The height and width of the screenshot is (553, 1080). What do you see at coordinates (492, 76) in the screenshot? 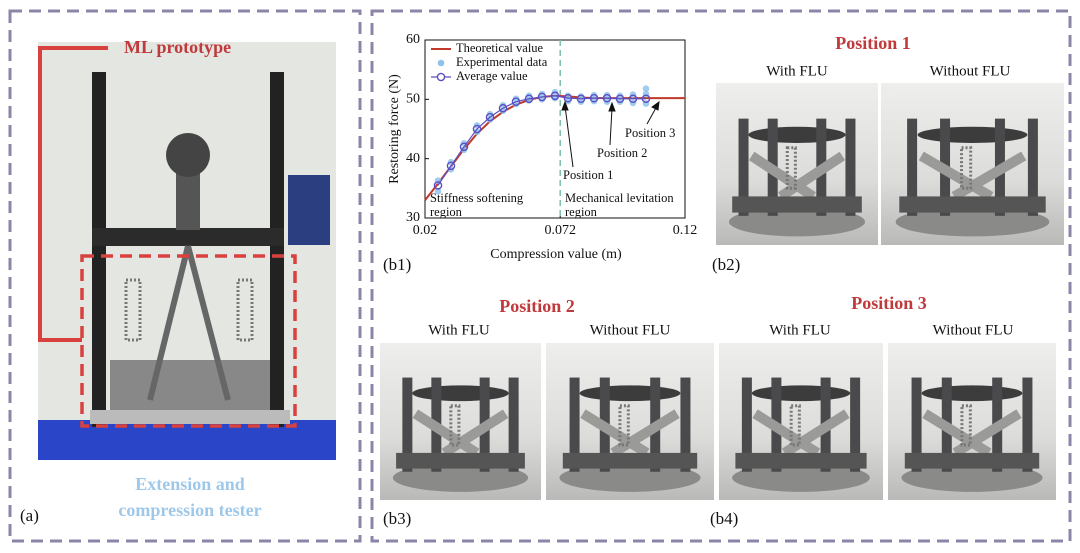
I see `legend-label: Average value` at bounding box center [492, 76].